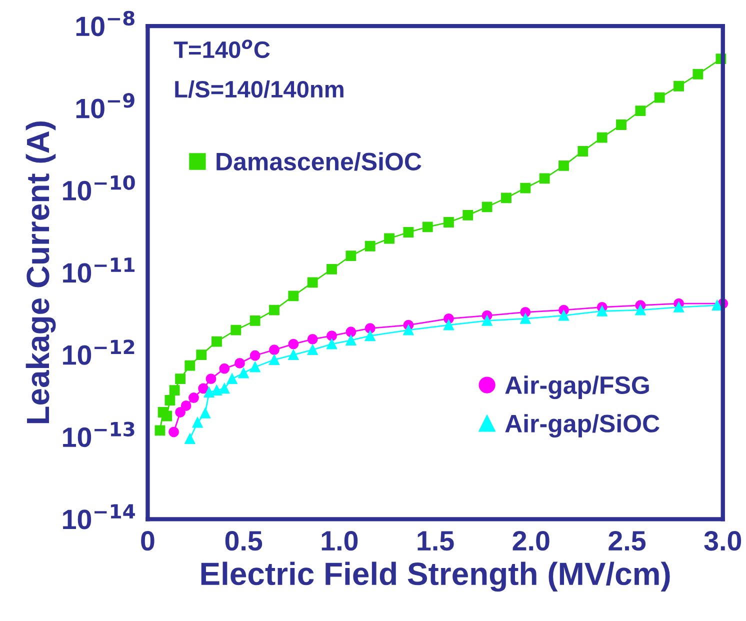  I want to click on y-axis-title: Leakage Current (A), so click(41, 273).